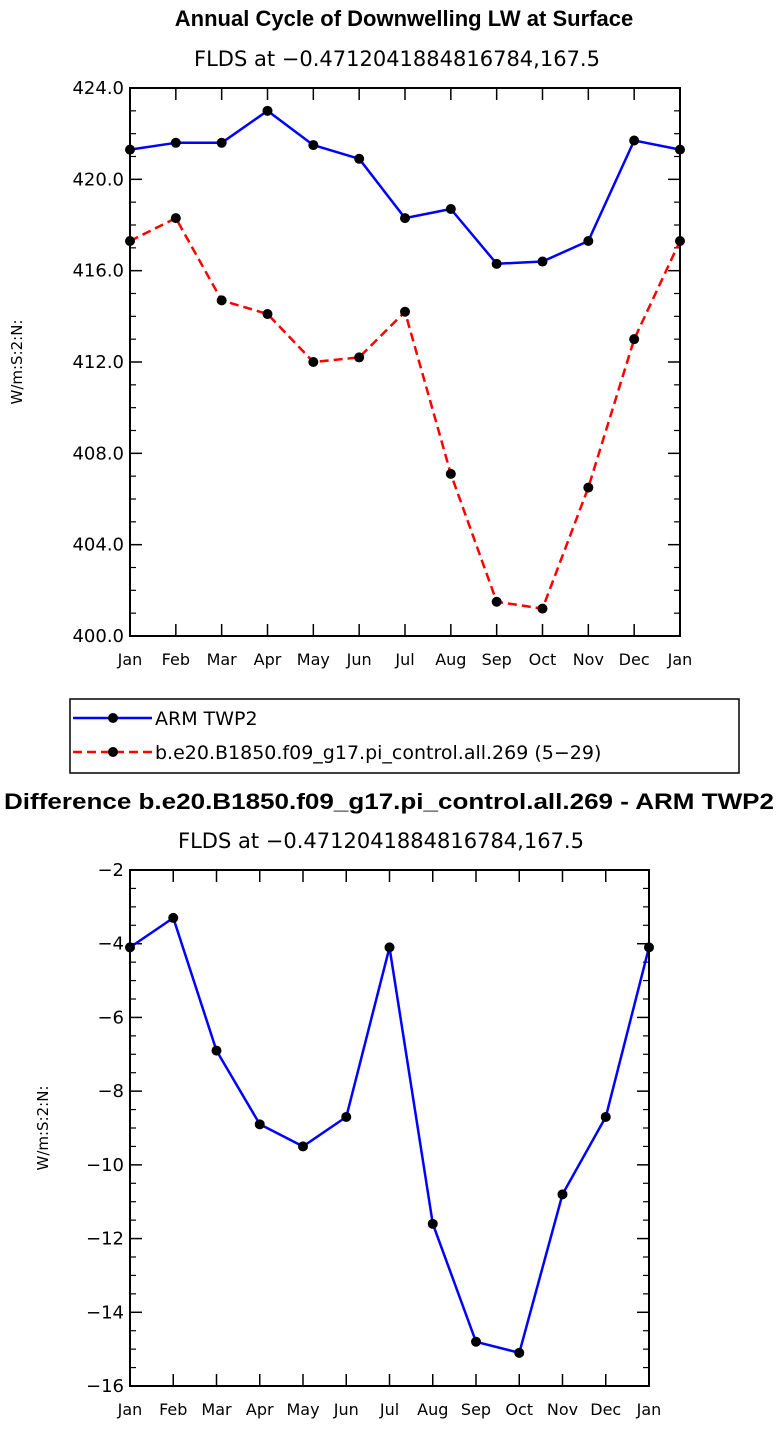 The width and height of the screenshot is (778, 1437). What do you see at coordinates (98, 271) in the screenshot?
I see `c1-ytick-label: 416.0` at bounding box center [98, 271].